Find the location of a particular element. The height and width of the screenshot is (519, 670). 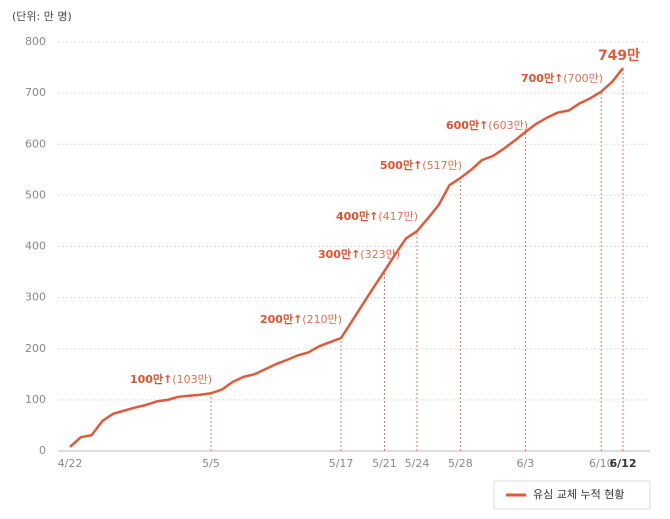

y-tick-label: 400 is located at coordinates (35, 246).